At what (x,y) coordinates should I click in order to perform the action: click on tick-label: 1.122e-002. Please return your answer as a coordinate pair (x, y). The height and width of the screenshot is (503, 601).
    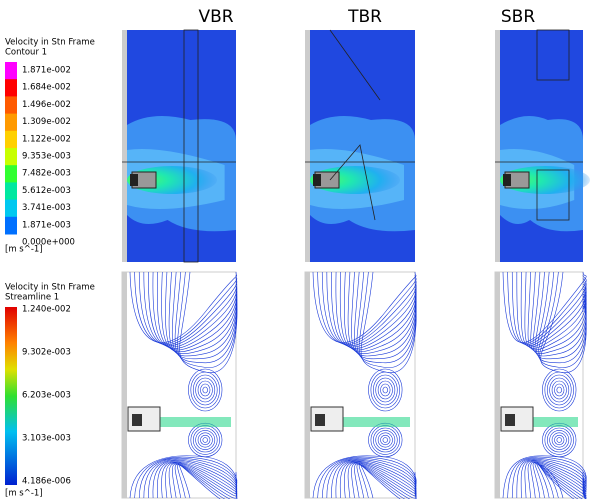
    Looking at the image, I should click on (46, 139).